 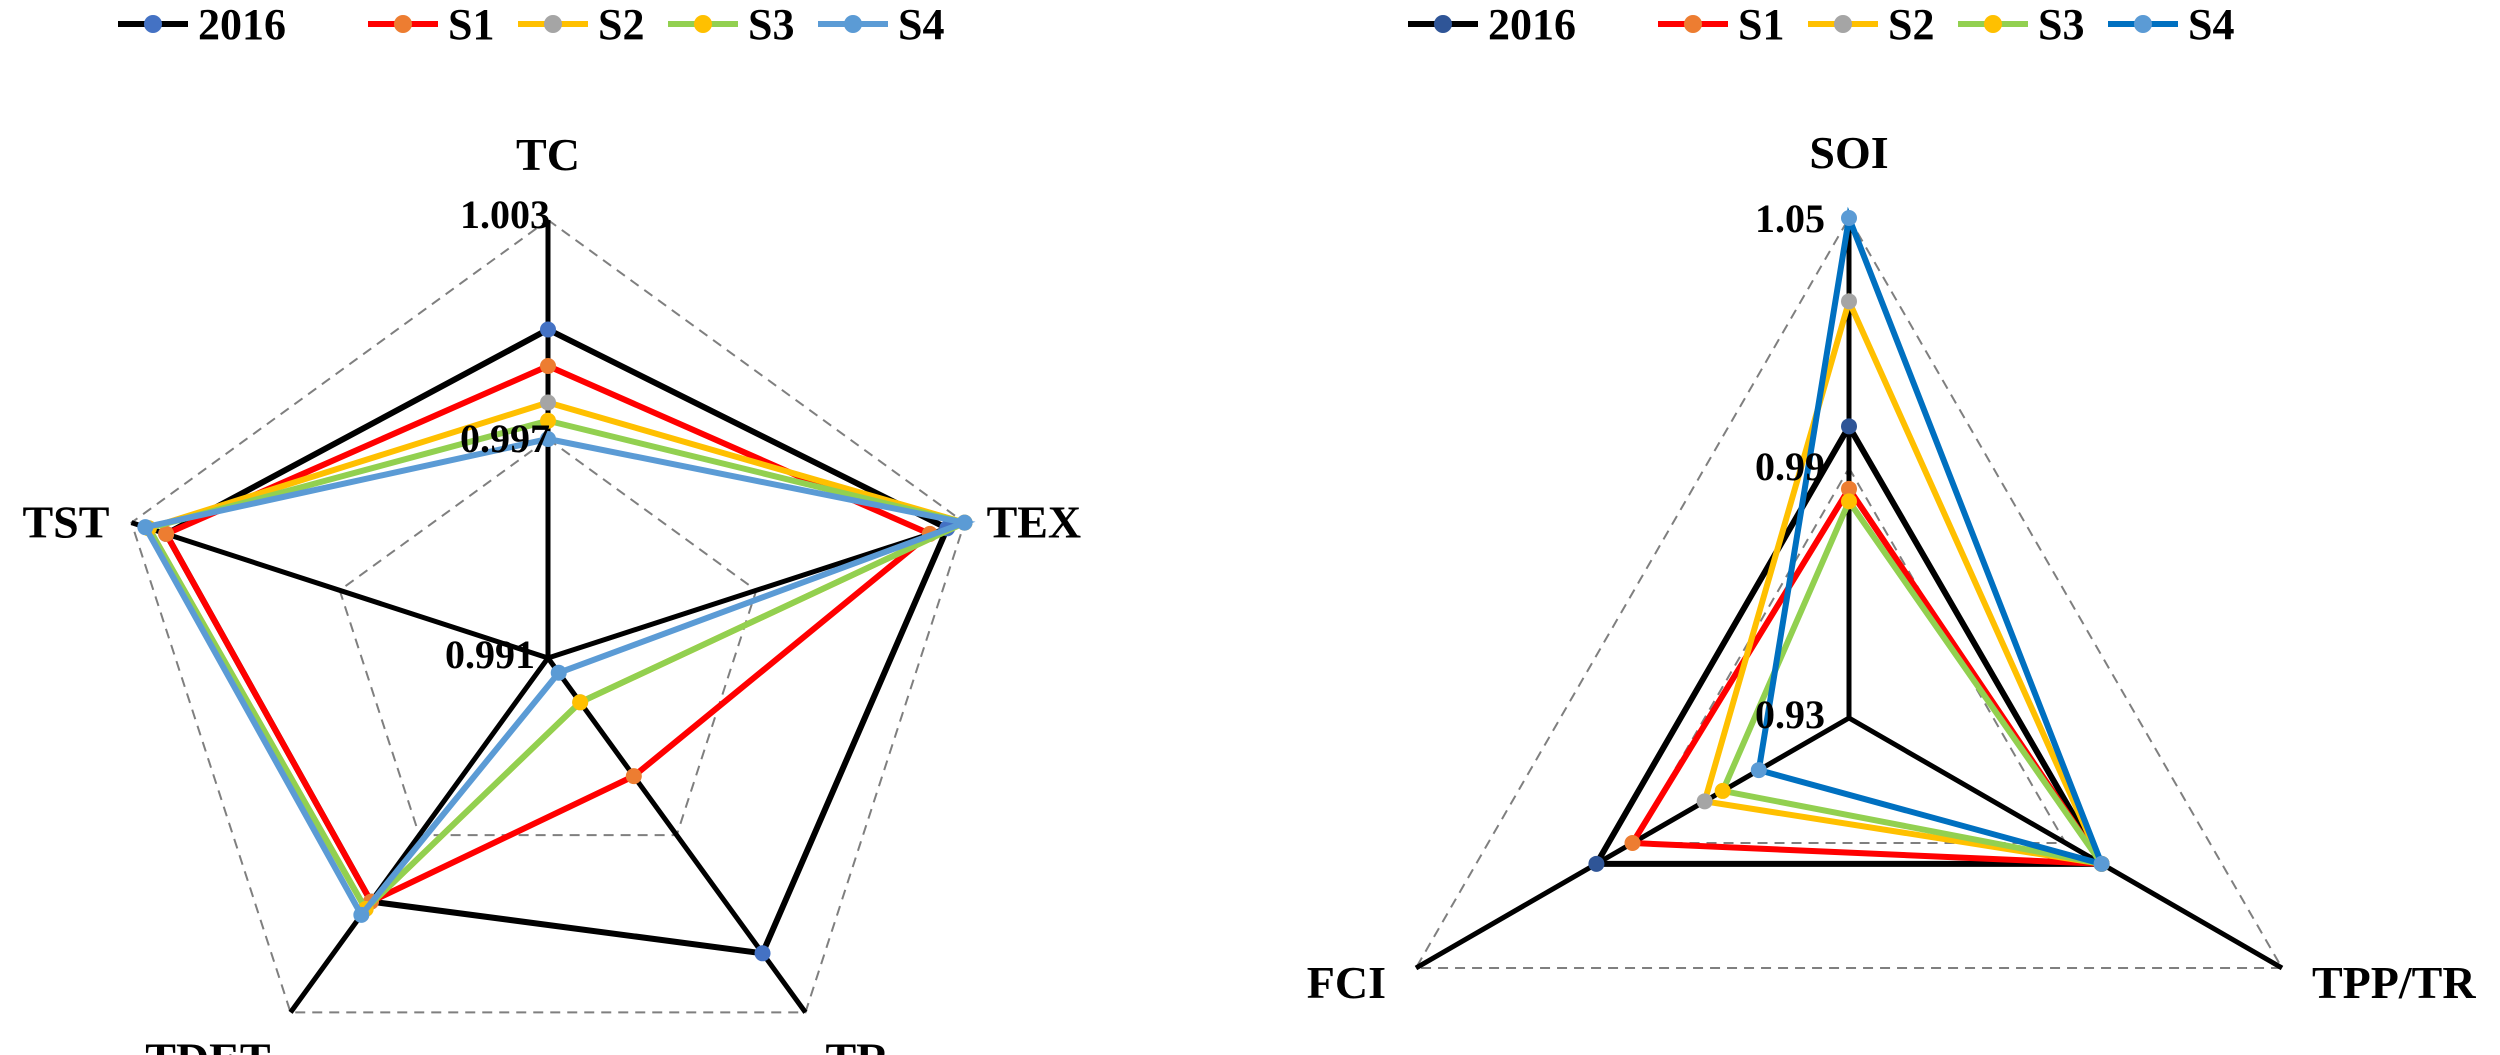 What do you see at coordinates (1034, 522) in the screenshot?
I see `axis-label-tex: TEX` at bounding box center [1034, 522].